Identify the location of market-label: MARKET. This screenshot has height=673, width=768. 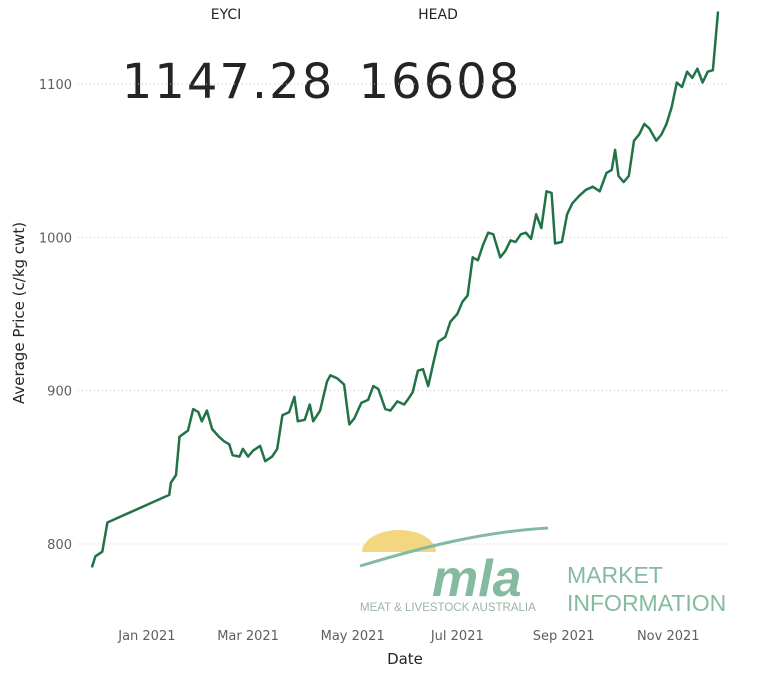
(615, 575).